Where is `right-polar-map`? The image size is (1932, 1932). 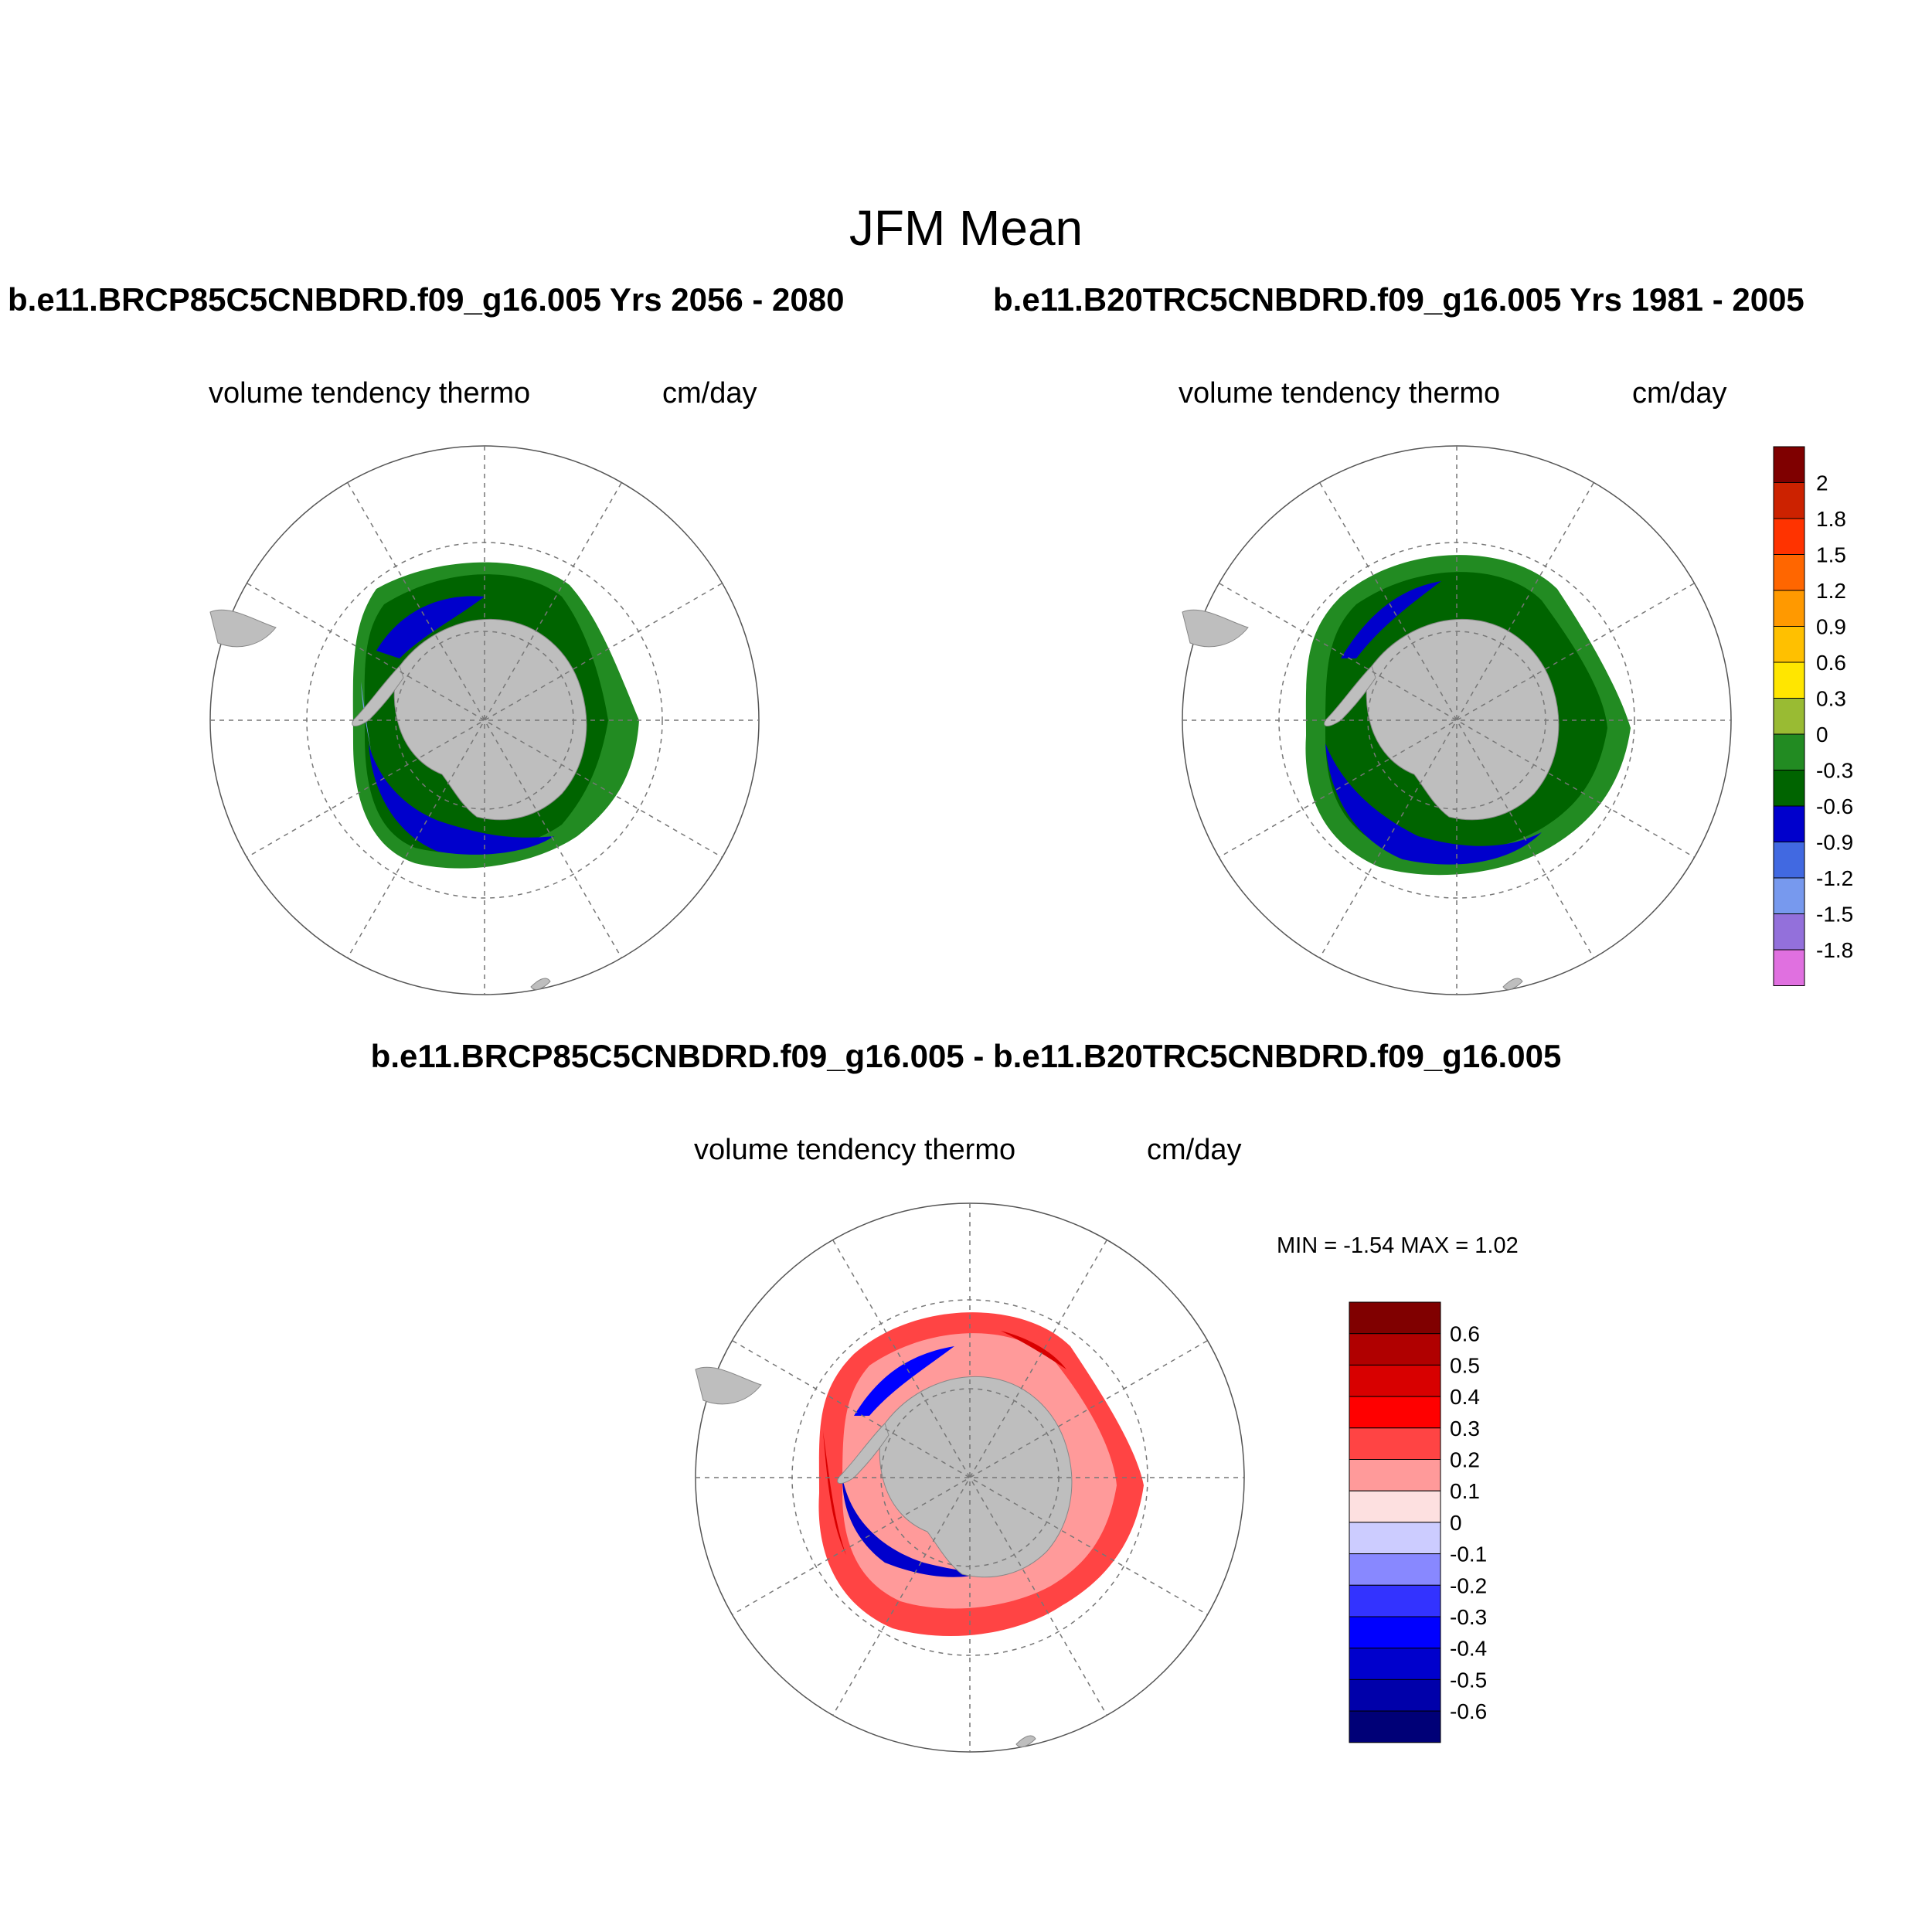 right-polar-map is located at coordinates (1457, 720).